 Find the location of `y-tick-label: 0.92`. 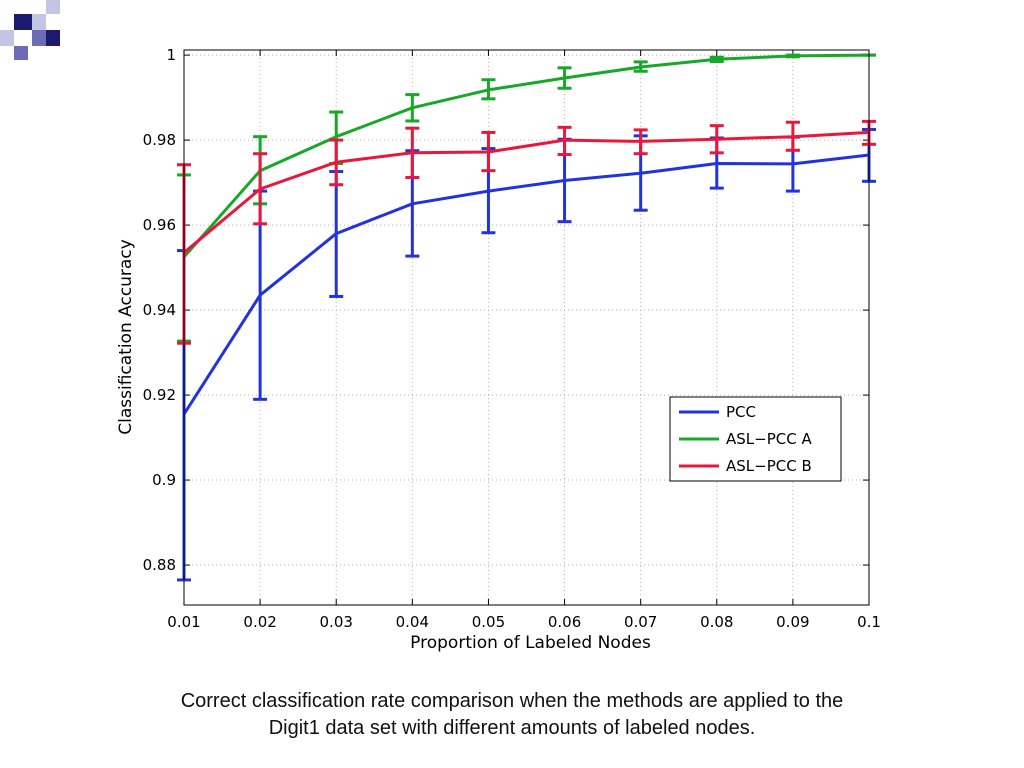

y-tick-label: 0.92 is located at coordinates (159, 395).